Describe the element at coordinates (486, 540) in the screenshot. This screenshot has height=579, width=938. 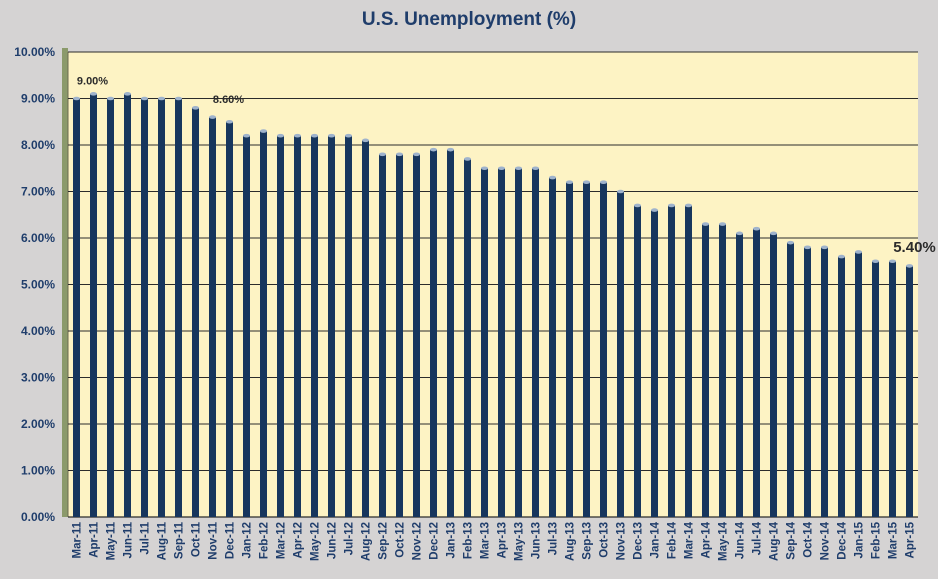
I see `x-tick-label: Mar-13` at that location.